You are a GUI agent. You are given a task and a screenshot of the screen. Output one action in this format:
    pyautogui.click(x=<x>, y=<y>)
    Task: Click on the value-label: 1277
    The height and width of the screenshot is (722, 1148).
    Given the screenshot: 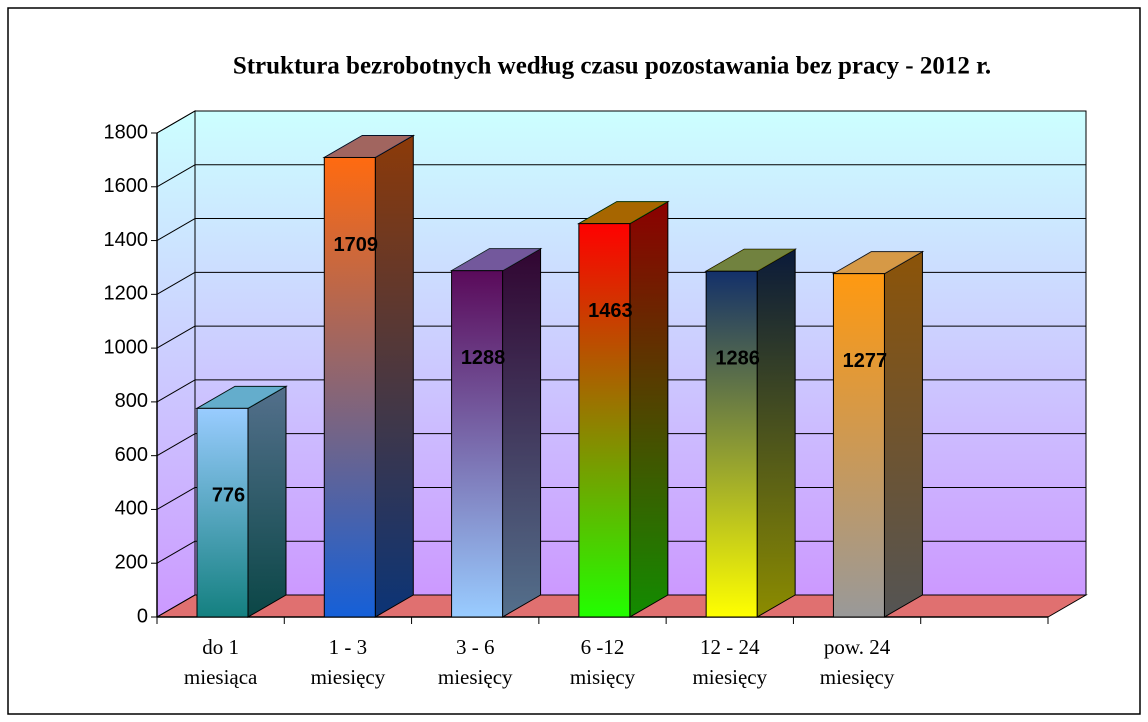 What is the action you would take?
    pyautogui.click(x=865, y=361)
    